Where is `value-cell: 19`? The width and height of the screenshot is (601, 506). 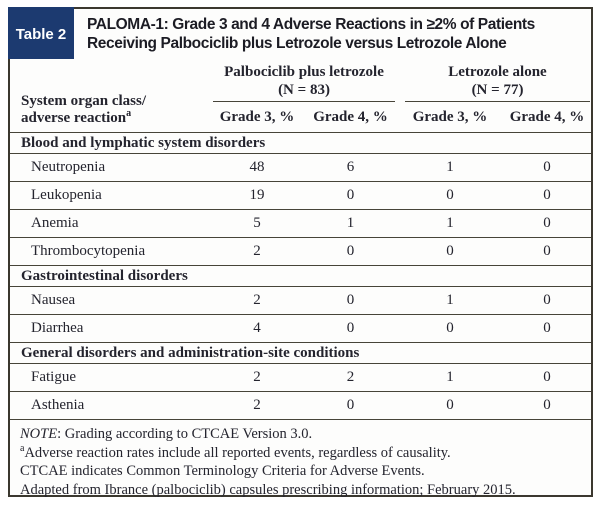
value-cell: 19 is located at coordinates (257, 195).